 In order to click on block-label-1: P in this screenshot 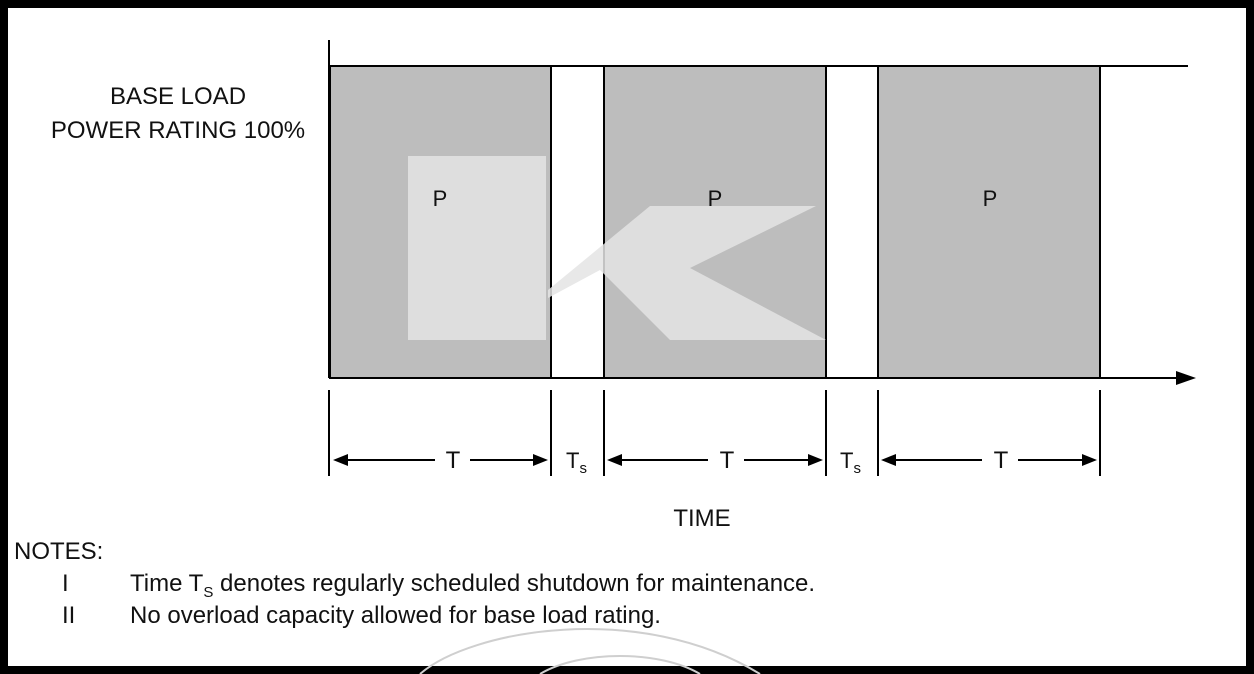, I will do `click(440, 198)`.